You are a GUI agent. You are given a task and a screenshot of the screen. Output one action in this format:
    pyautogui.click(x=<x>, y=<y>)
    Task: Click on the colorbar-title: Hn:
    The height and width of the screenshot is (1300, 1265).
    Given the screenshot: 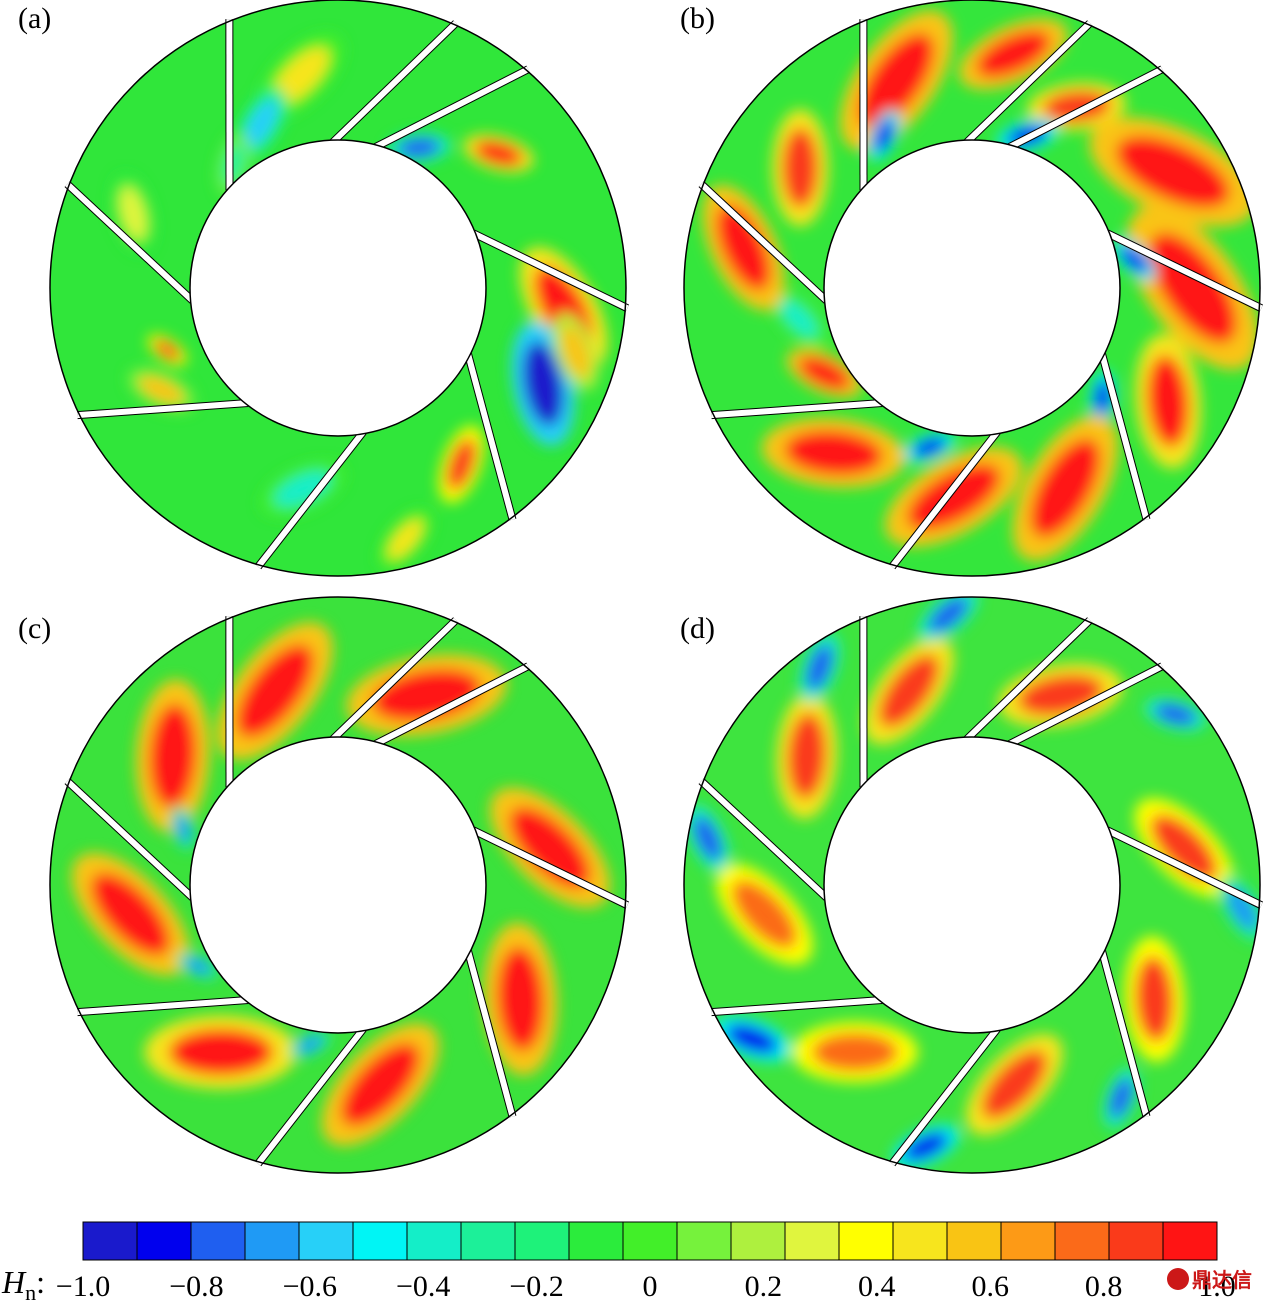 What is the action you would take?
    pyautogui.click(x=23, y=1282)
    